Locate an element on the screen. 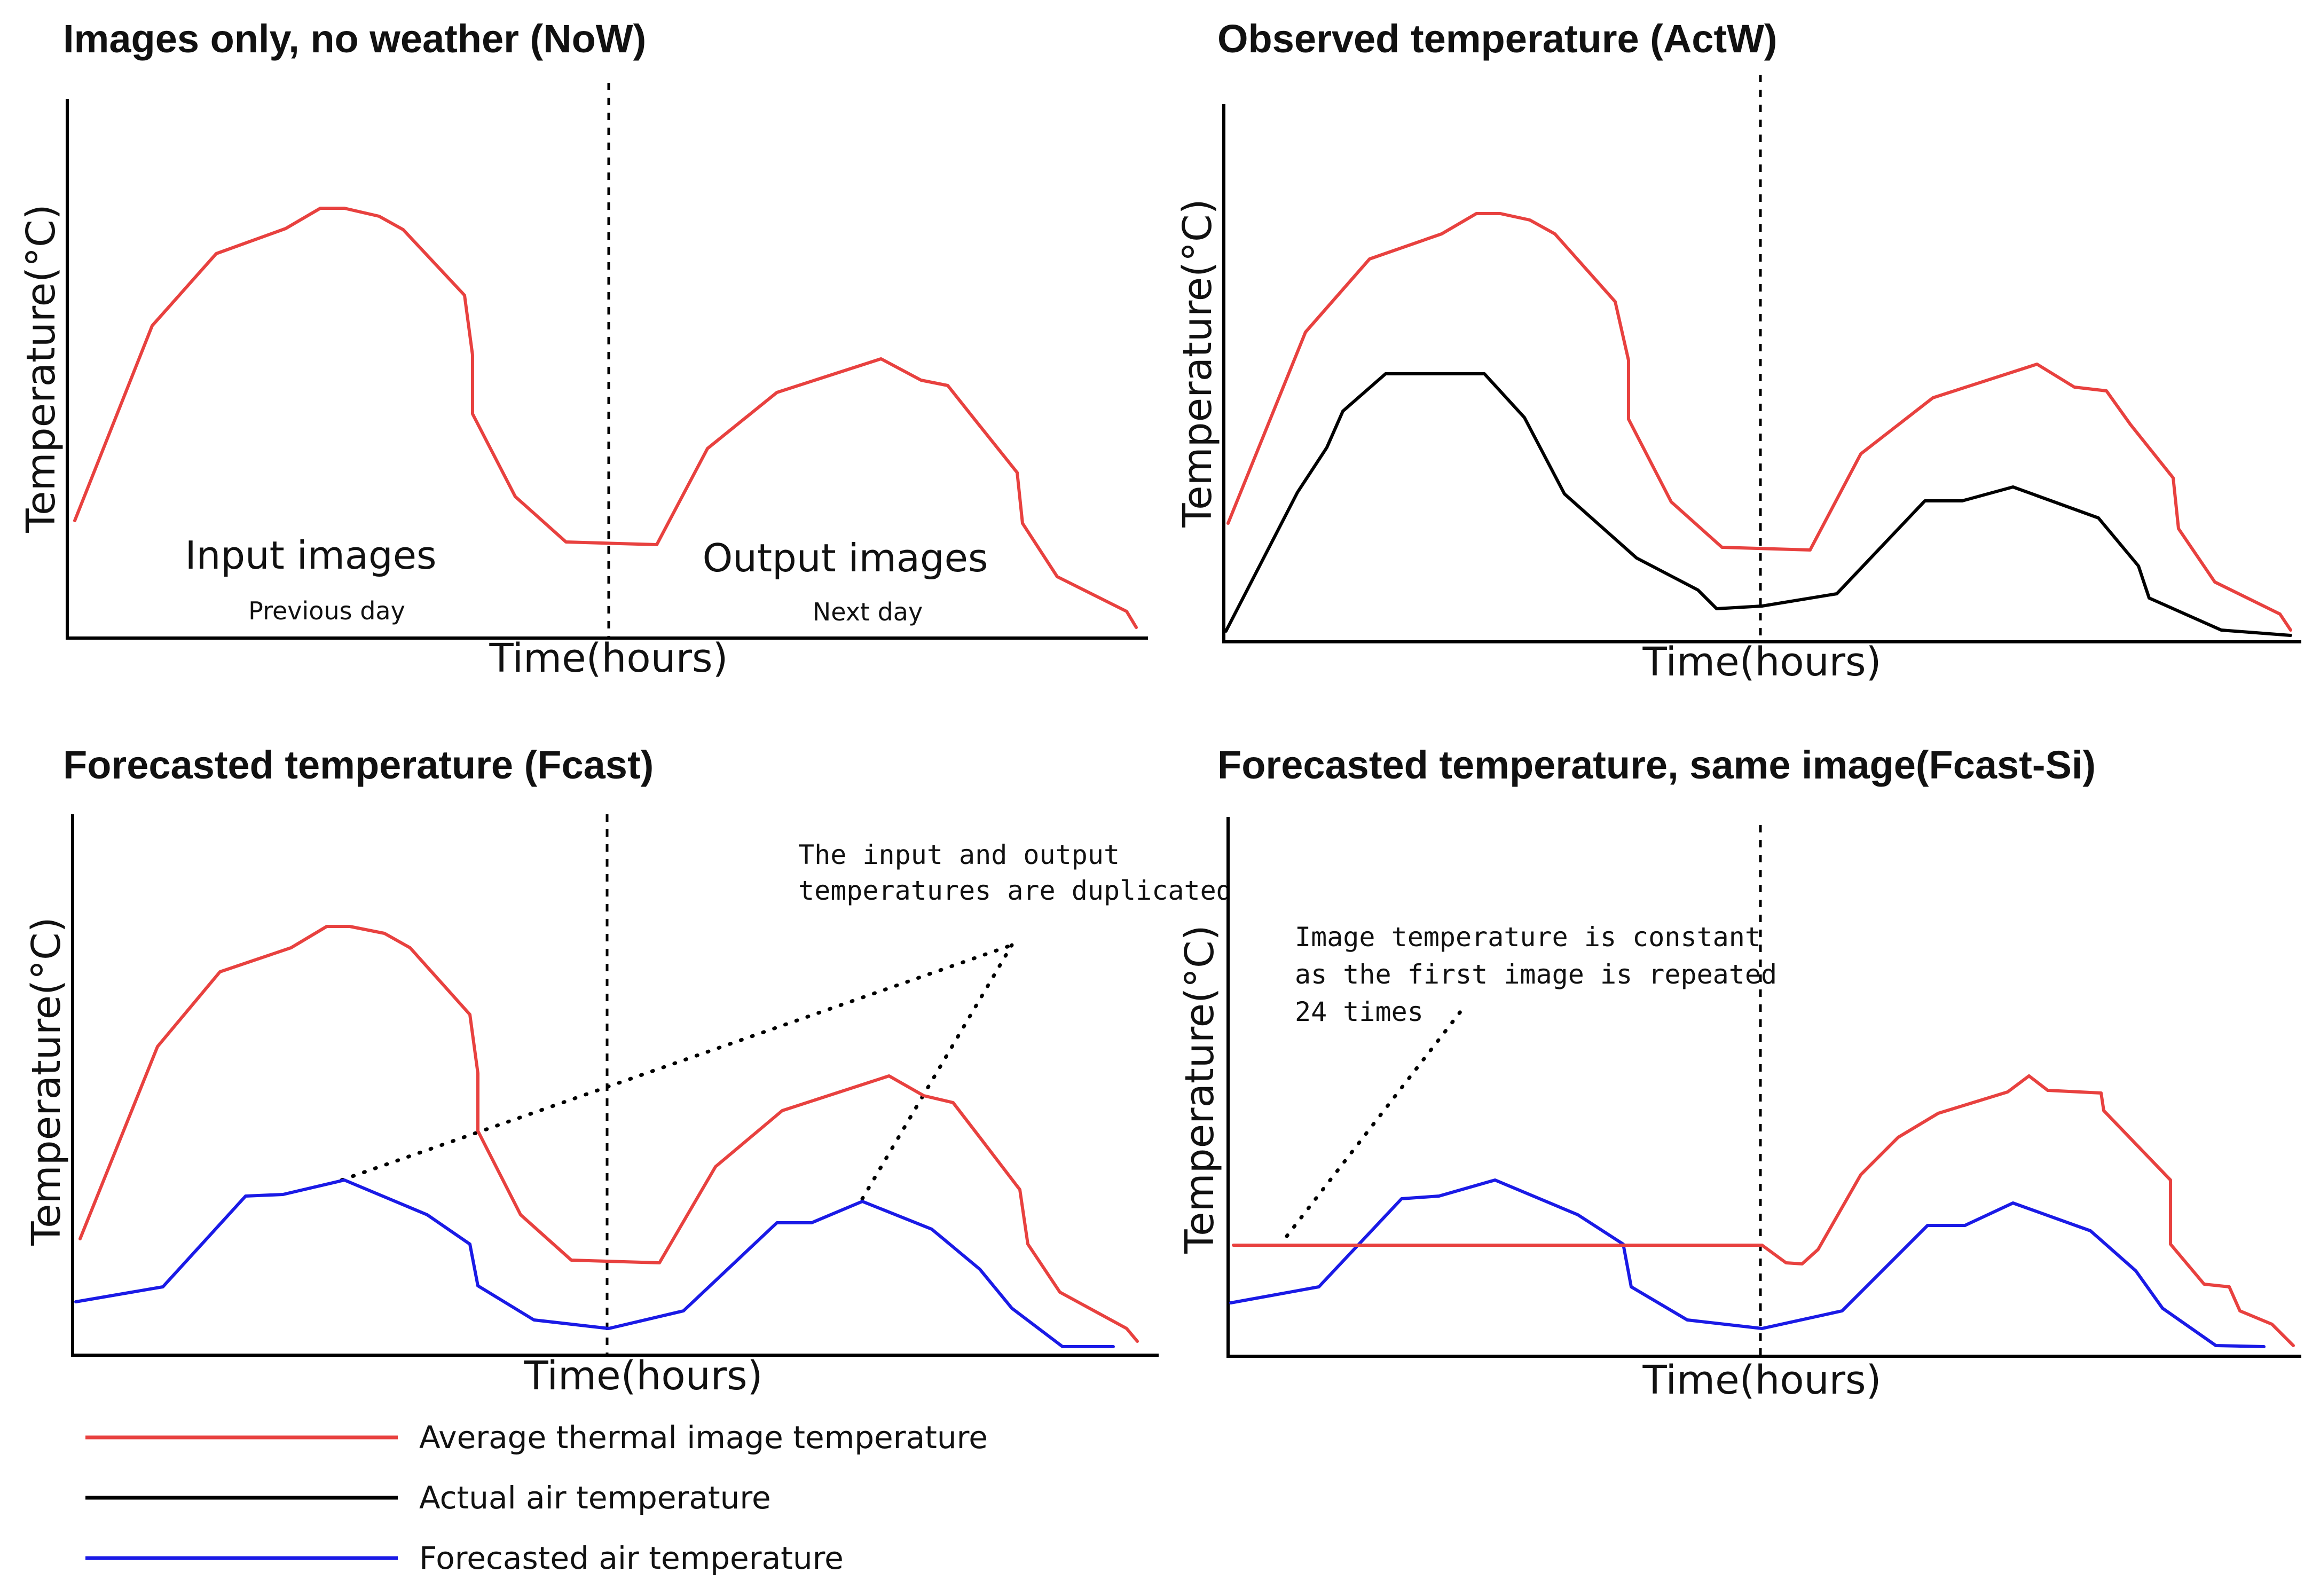 Image resolution: width=2320 pixels, height=1596 pixels. panel-fcastsi-thermal-curve is located at coordinates (1763, 1210).